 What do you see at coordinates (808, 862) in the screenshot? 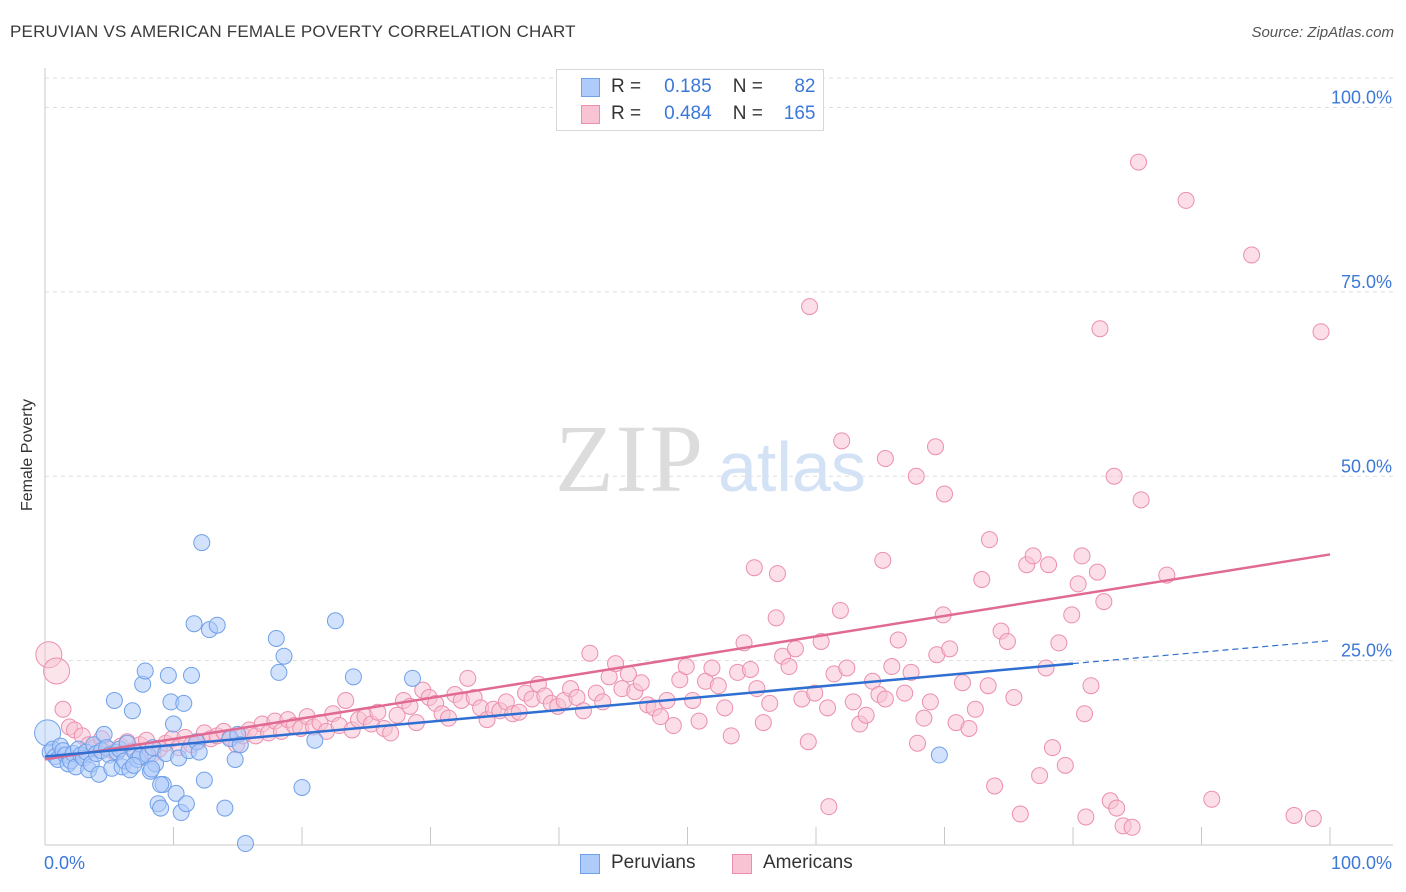
I see `legend-label: Americans` at bounding box center [808, 862].